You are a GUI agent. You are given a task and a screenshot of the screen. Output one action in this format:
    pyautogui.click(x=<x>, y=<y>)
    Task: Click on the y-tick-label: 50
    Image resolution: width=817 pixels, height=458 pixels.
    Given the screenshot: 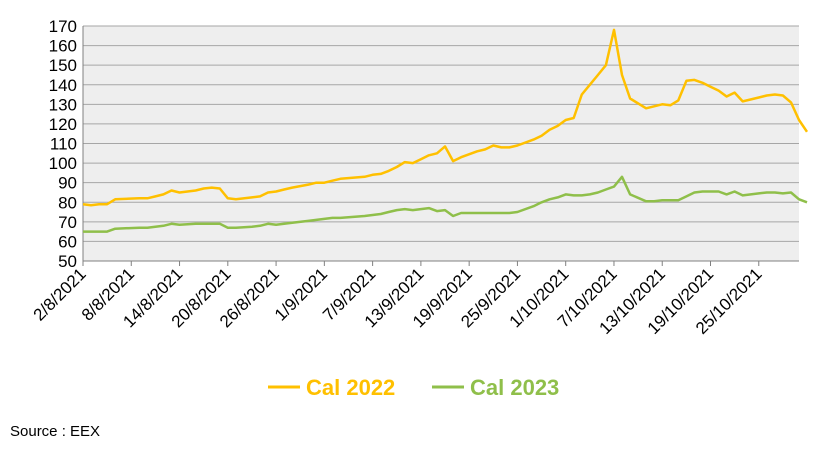 What is the action you would take?
    pyautogui.click(x=67, y=261)
    